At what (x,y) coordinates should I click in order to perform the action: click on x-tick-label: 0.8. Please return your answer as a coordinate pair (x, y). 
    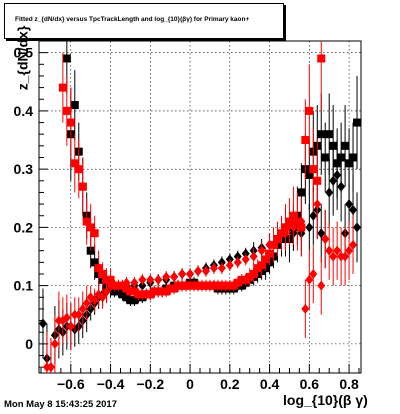
    Looking at the image, I should click on (349, 384).